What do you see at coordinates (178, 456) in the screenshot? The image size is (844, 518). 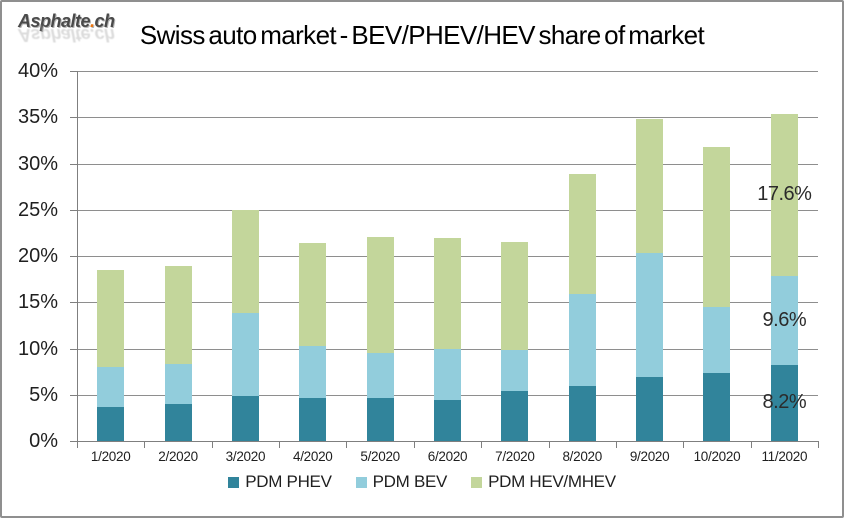 I see `x-axis-label-2/2020: 2/2020` at bounding box center [178, 456].